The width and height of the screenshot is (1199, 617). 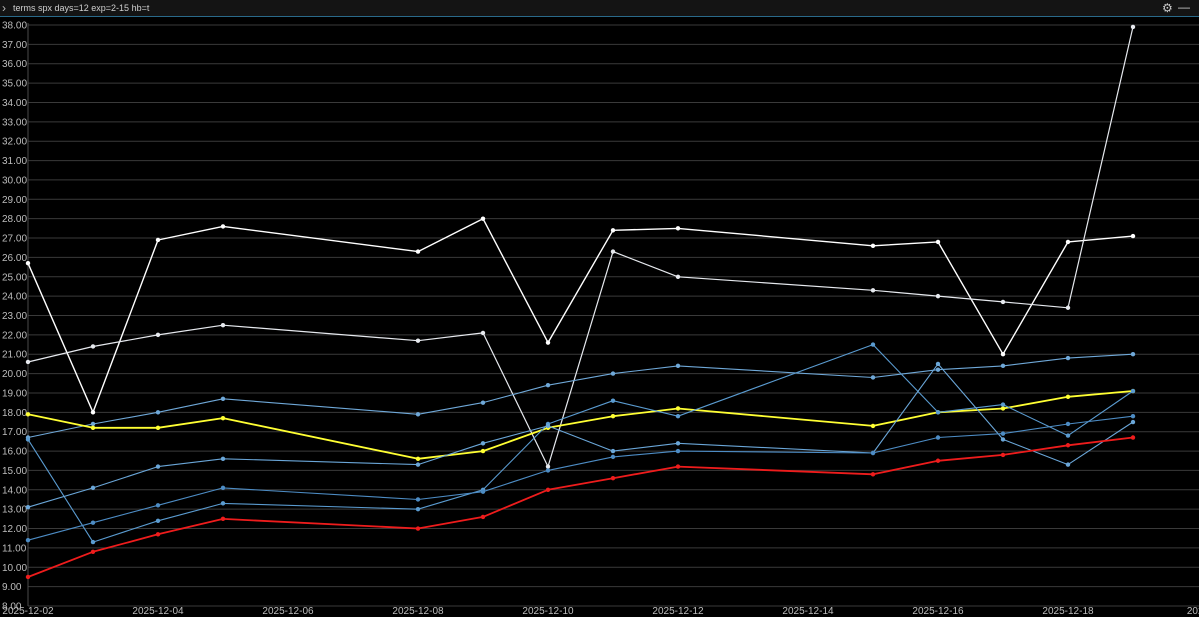 I want to click on y-tick-label: 18.00, so click(x=14, y=413).